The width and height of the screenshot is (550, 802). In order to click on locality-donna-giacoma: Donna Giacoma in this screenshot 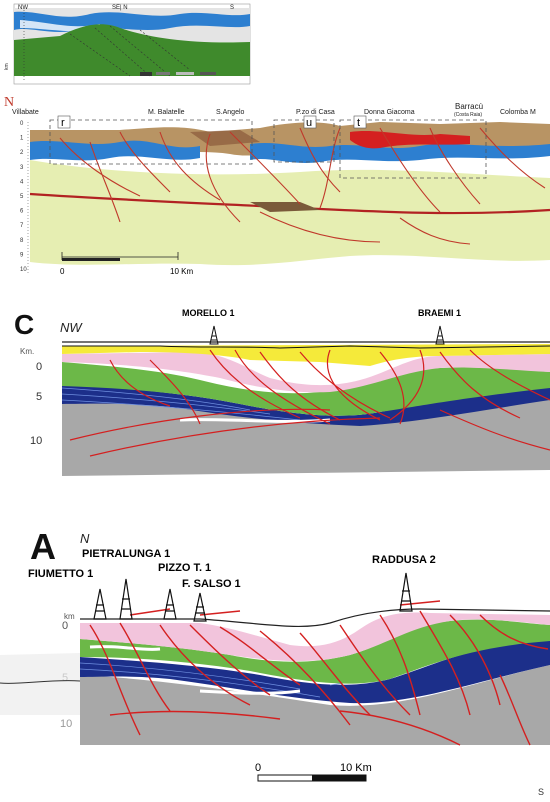, I will do `click(389, 112)`.